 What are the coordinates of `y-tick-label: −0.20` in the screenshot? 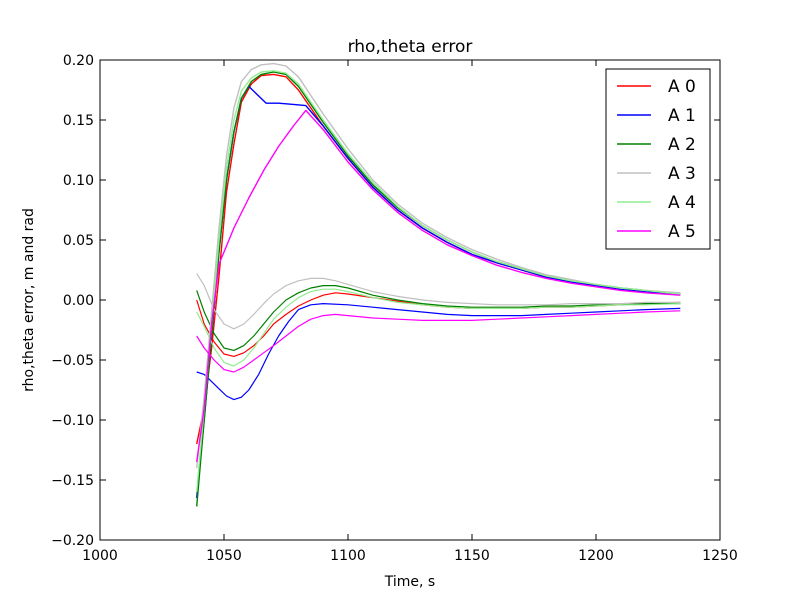 It's located at (72, 541).